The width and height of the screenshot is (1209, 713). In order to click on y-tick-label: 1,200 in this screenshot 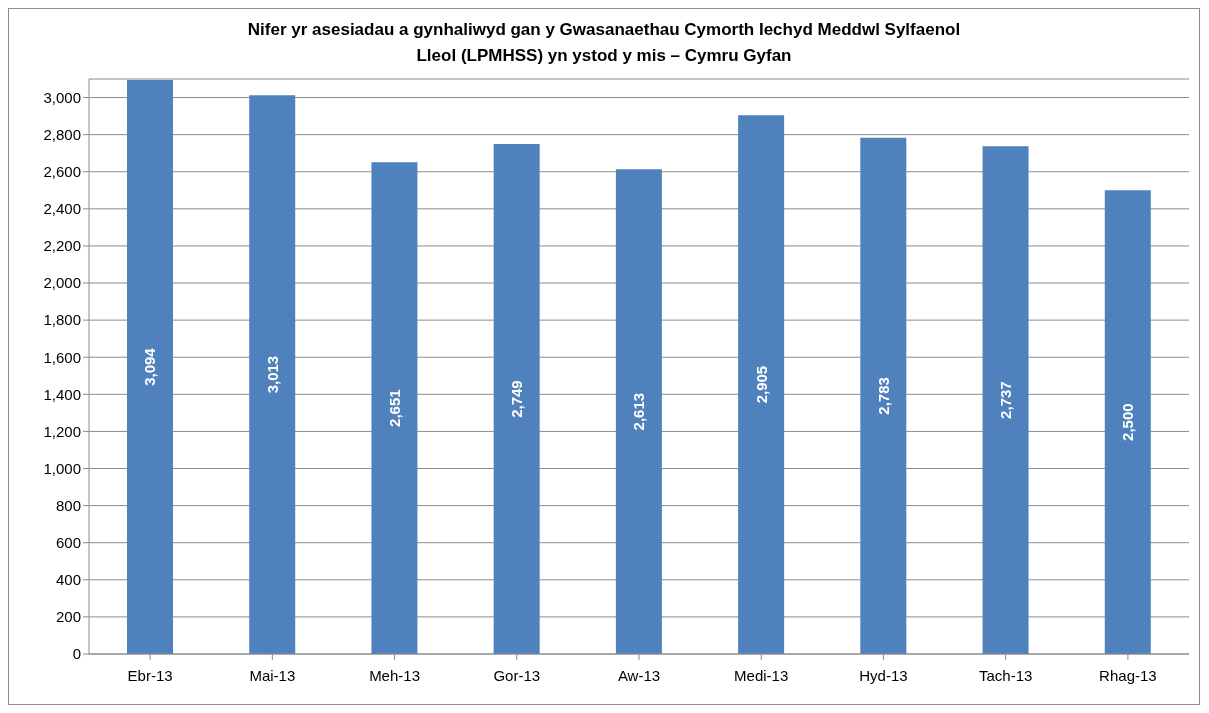, I will do `click(62, 431)`.